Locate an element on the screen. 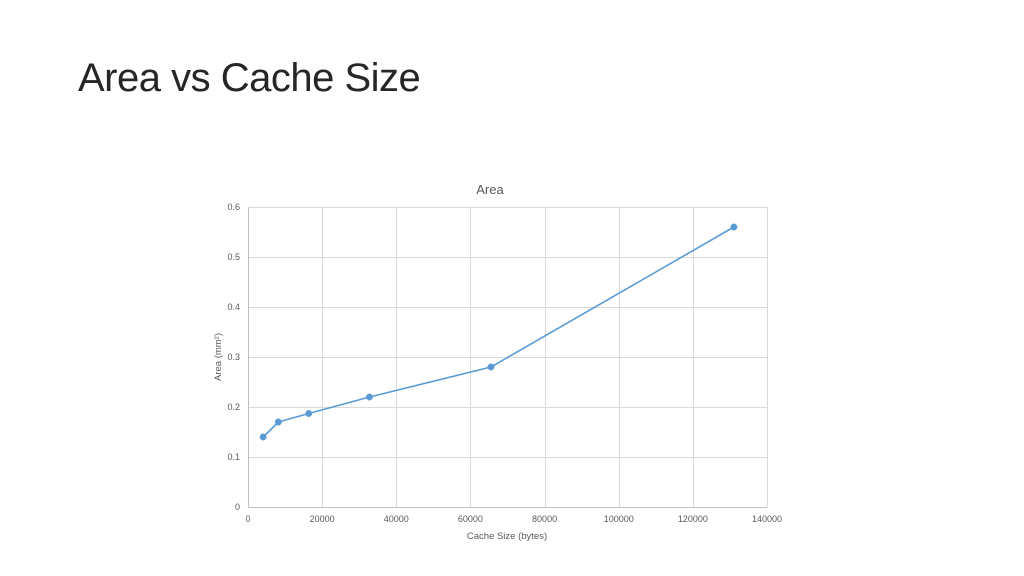 This screenshot has width=1024, height=576. x-tick-label: 140000 is located at coordinates (767, 519).